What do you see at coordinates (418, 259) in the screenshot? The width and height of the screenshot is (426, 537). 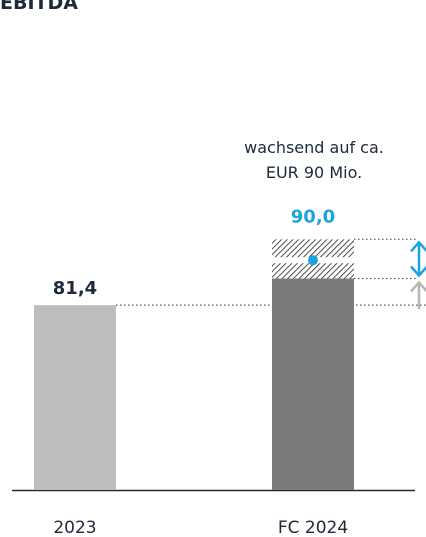 I see `range-arrow` at bounding box center [418, 259].